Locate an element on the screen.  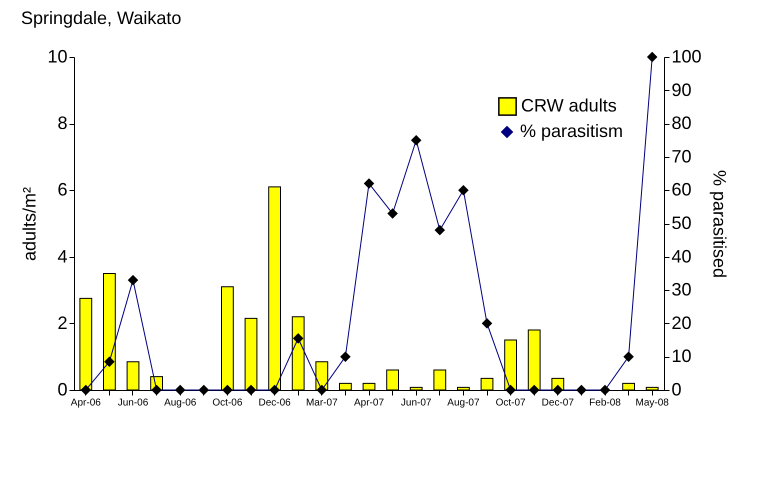
y2-axis-title: % parasitised is located at coordinates (720, 224).